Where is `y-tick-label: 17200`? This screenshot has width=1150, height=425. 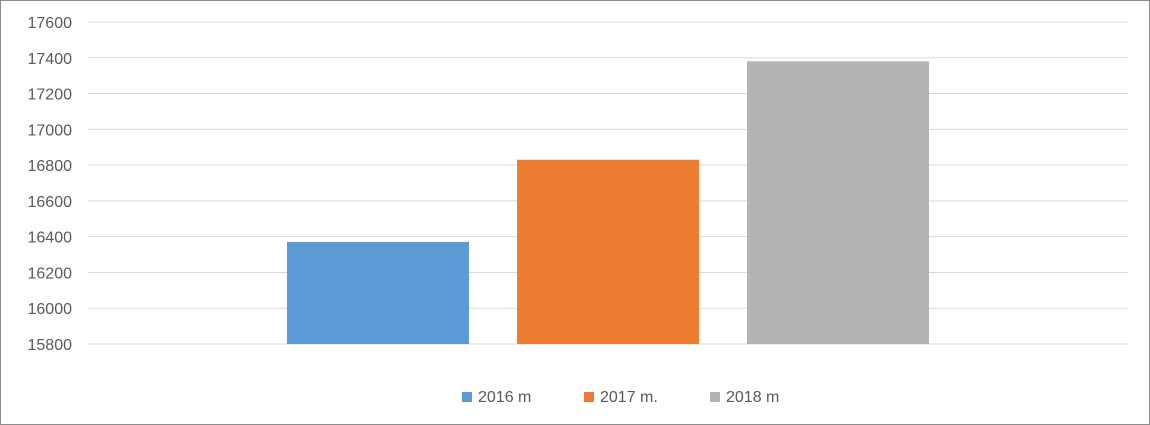 y-tick-label: 17200 is located at coordinates (50, 95).